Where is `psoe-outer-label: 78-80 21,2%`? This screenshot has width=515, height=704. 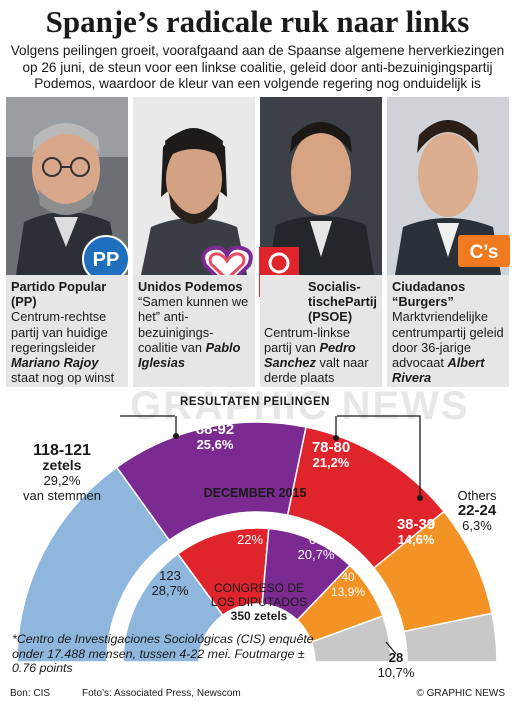 psoe-outer-label: 78-80 21,2% is located at coordinates (331, 454).